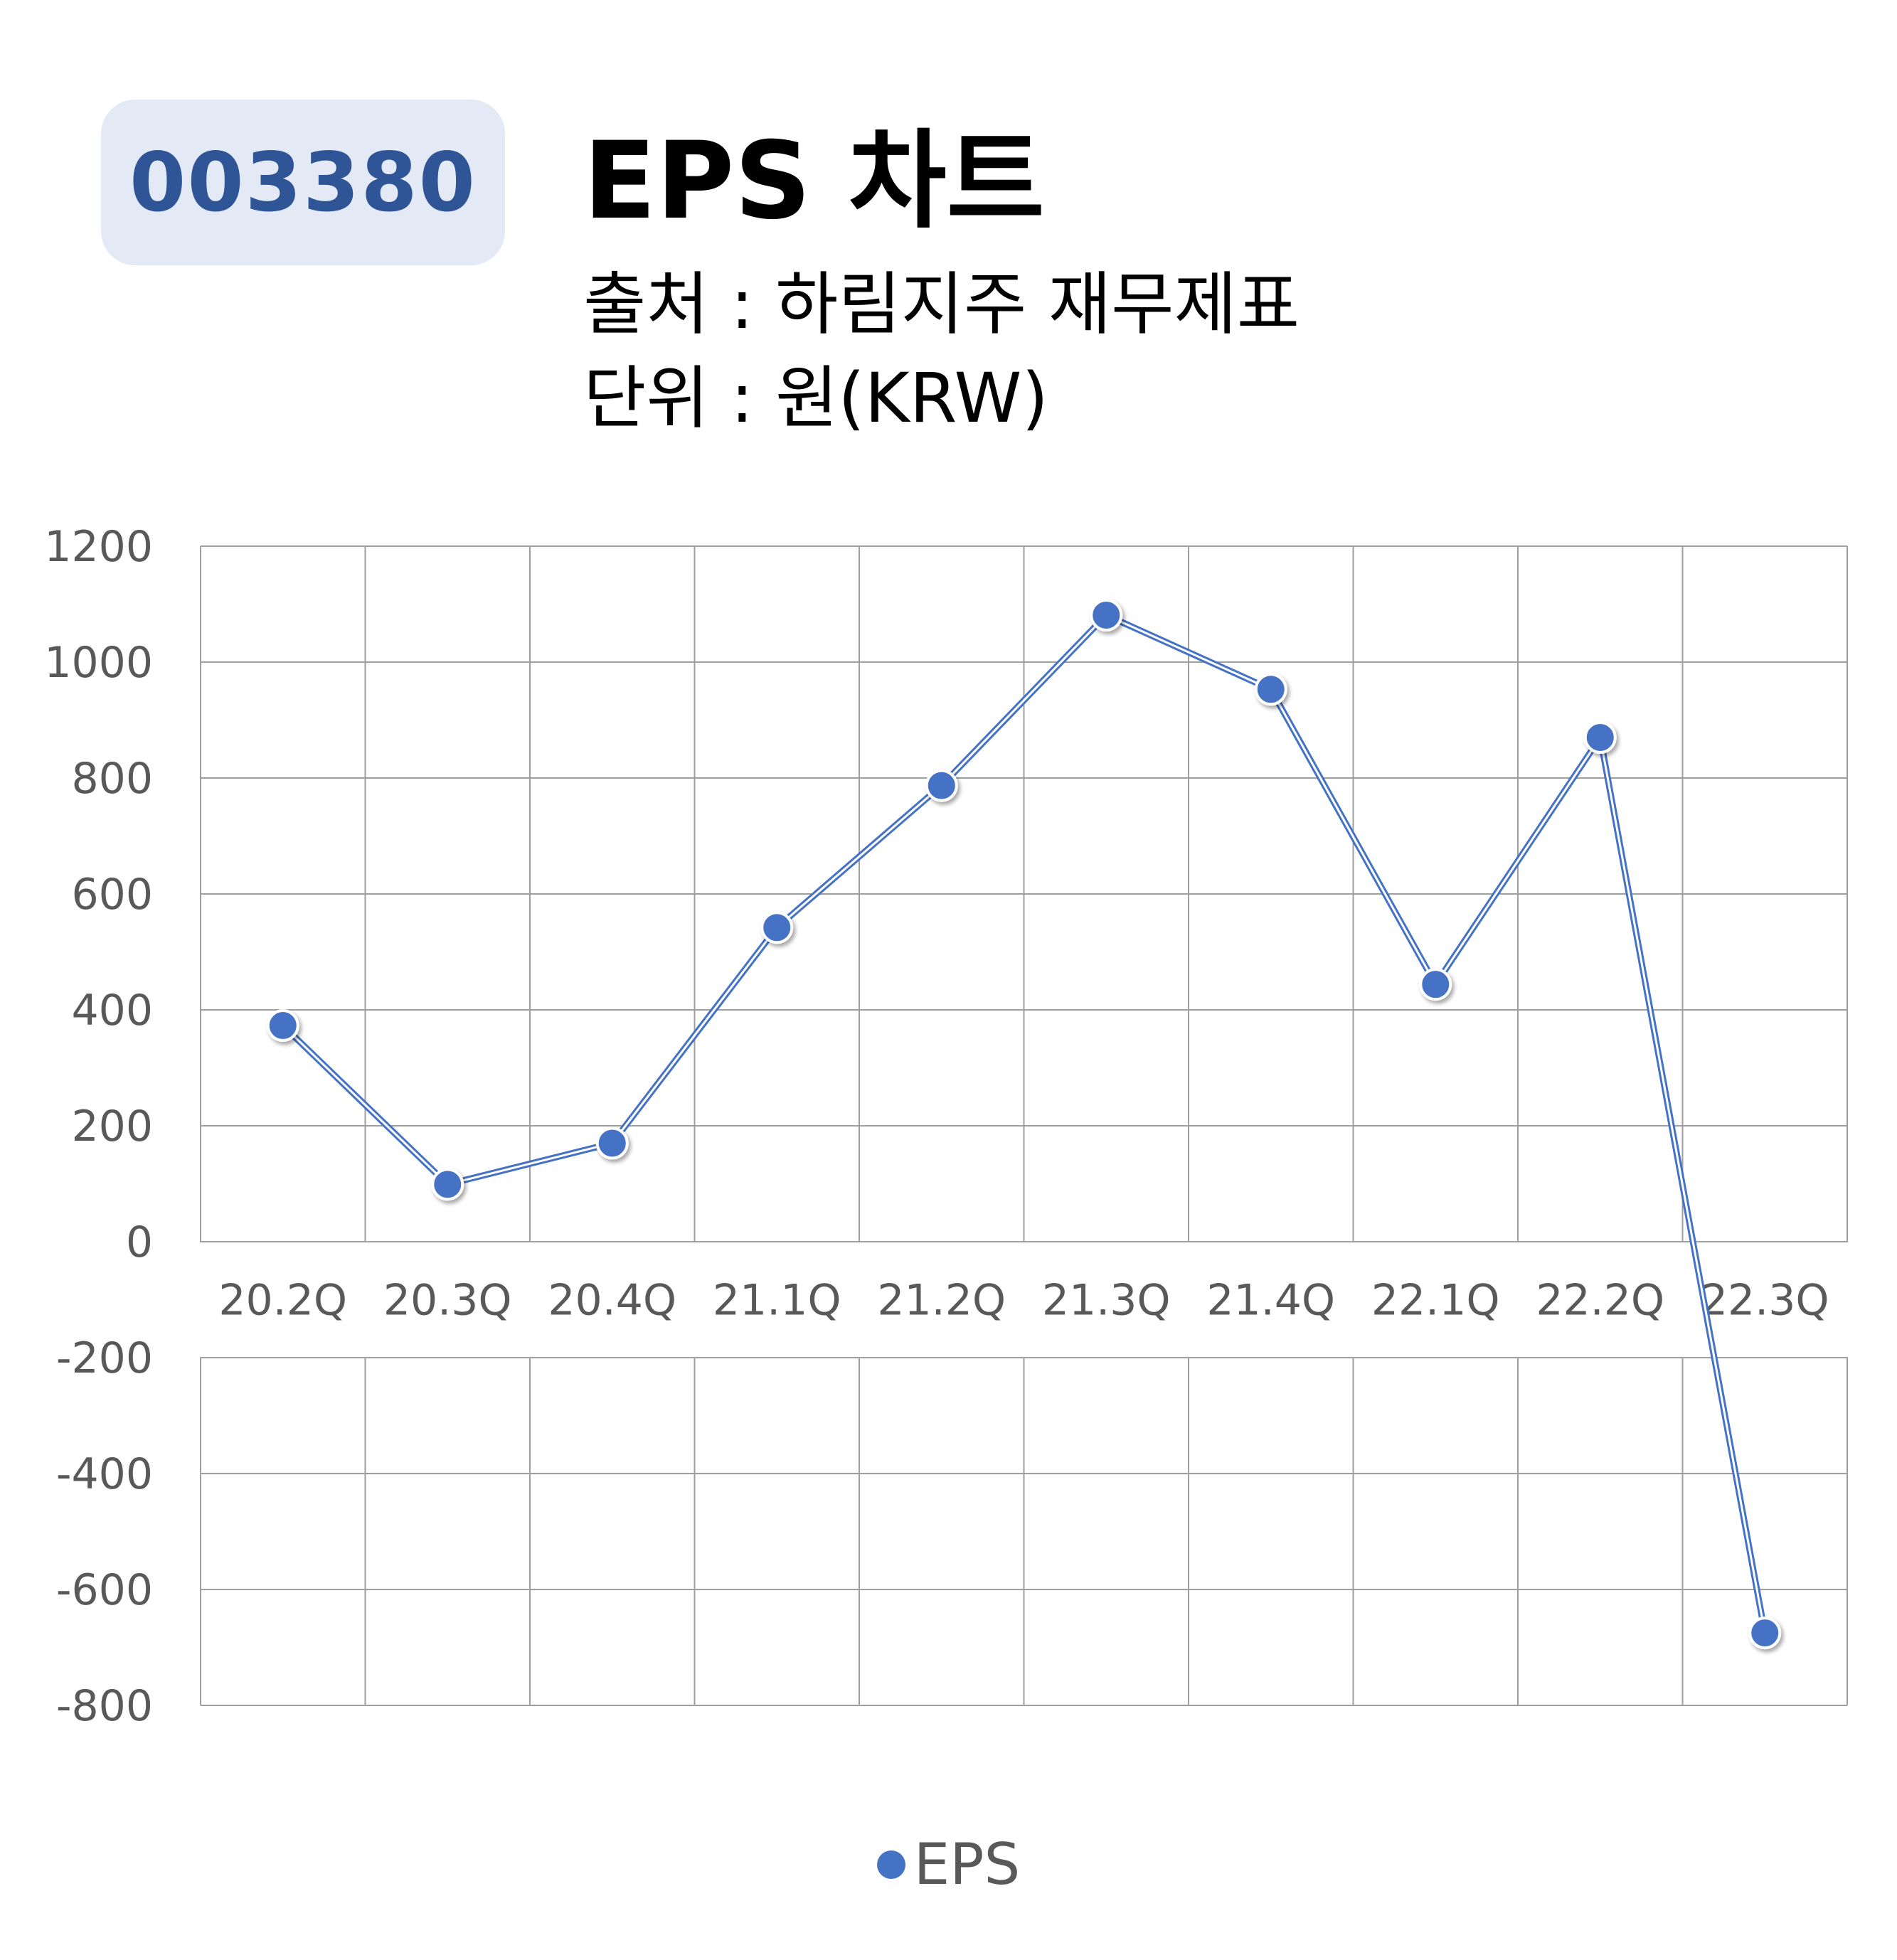 This screenshot has height=1960, width=1897. I want to click on y-tick-label: 600, so click(112, 895).